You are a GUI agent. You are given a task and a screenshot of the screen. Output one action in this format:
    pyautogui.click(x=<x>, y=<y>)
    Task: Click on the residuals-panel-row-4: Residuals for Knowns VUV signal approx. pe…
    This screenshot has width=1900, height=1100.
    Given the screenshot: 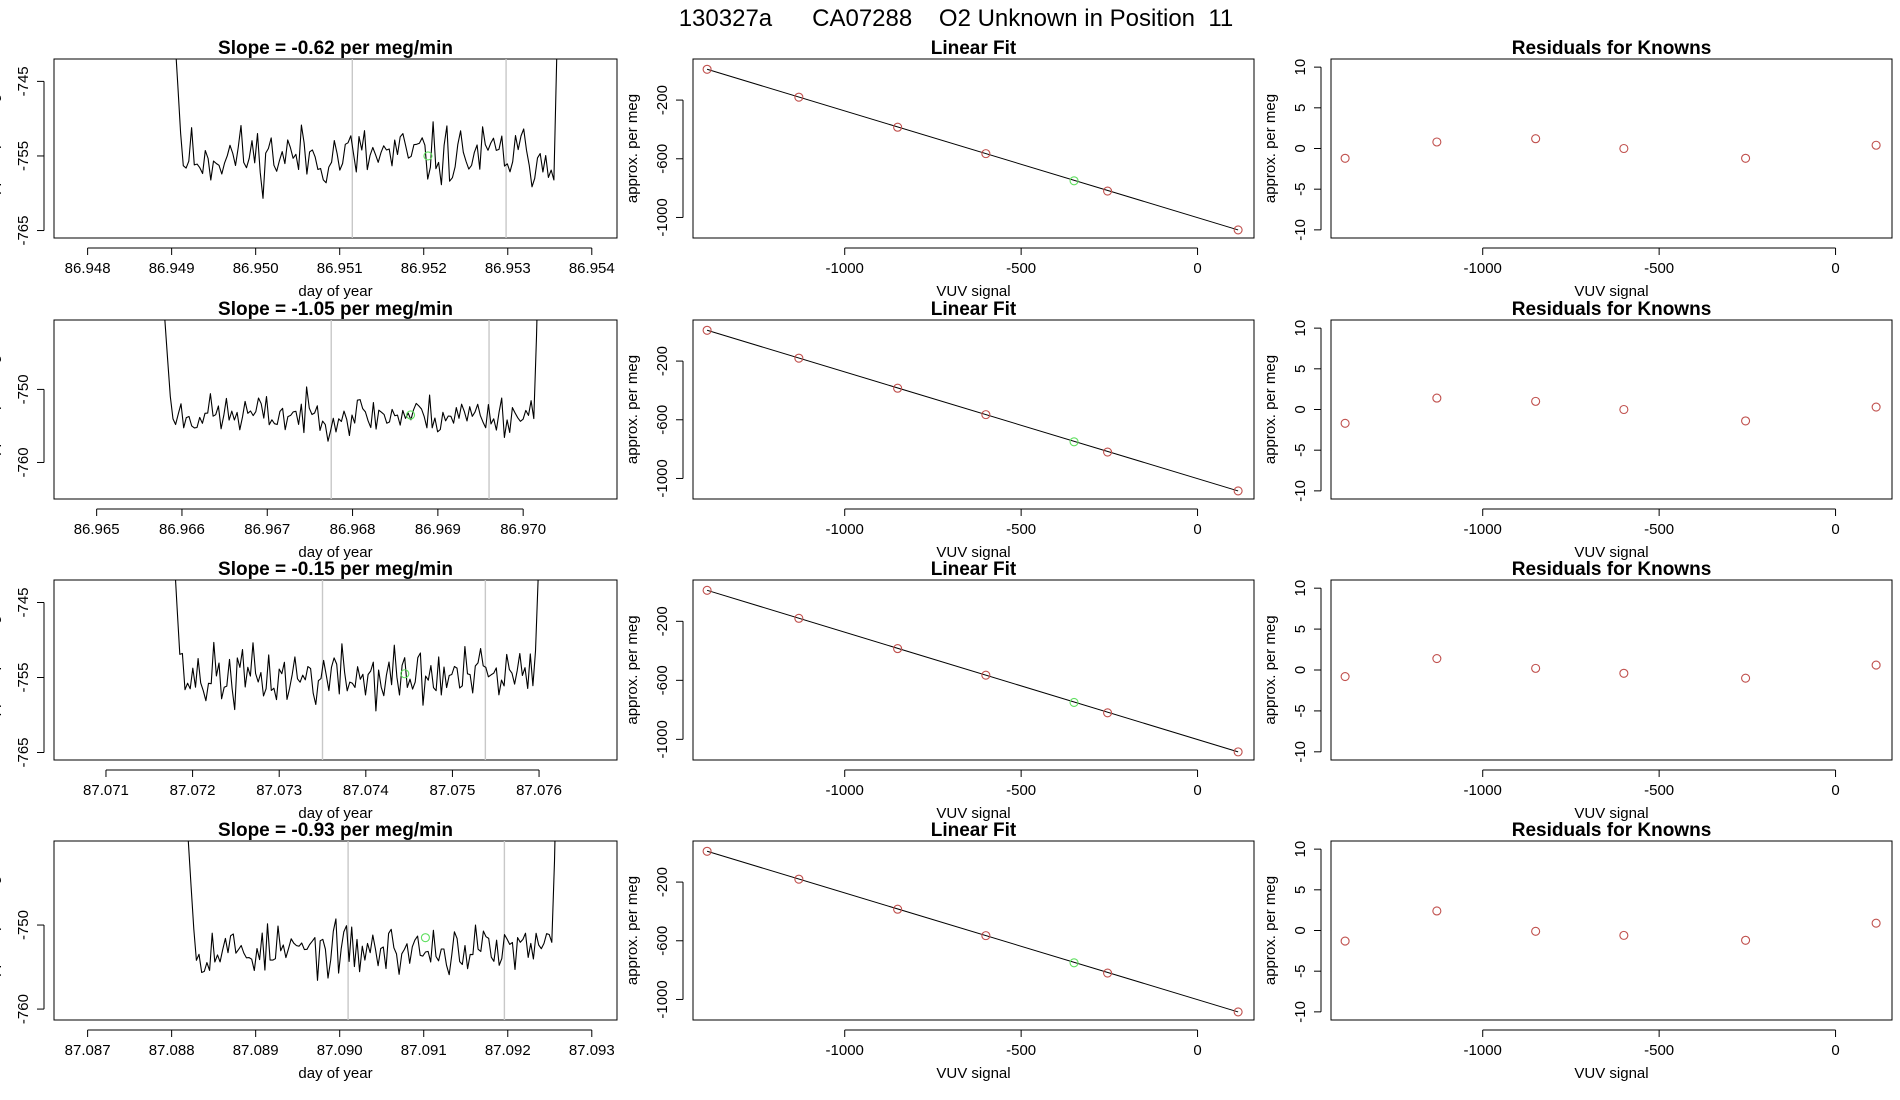 What is the action you would take?
    pyautogui.click(x=1577, y=951)
    